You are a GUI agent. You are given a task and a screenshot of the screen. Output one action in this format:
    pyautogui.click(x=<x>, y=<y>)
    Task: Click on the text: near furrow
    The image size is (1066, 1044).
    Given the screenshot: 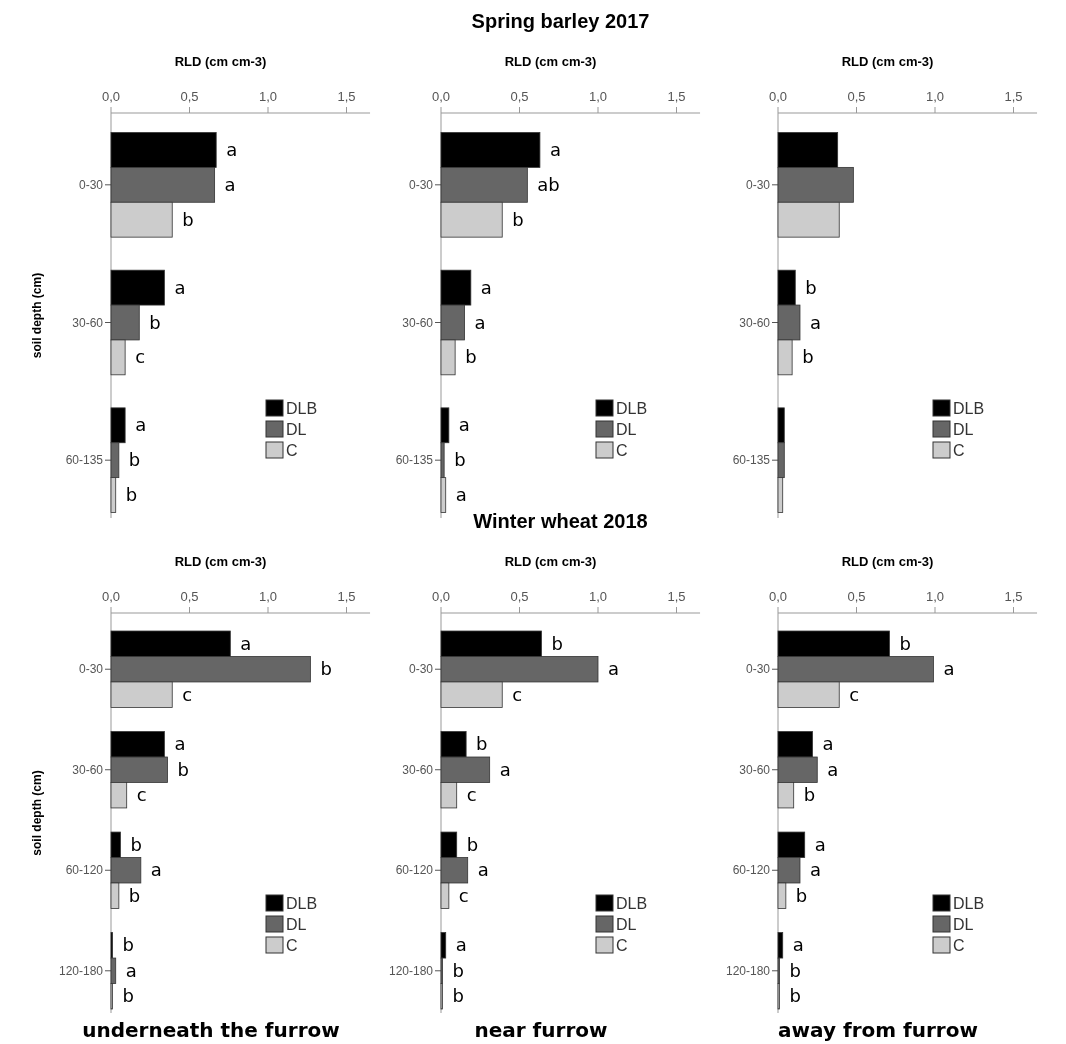 What is the action you would take?
    pyautogui.click(x=541, y=1030)
    